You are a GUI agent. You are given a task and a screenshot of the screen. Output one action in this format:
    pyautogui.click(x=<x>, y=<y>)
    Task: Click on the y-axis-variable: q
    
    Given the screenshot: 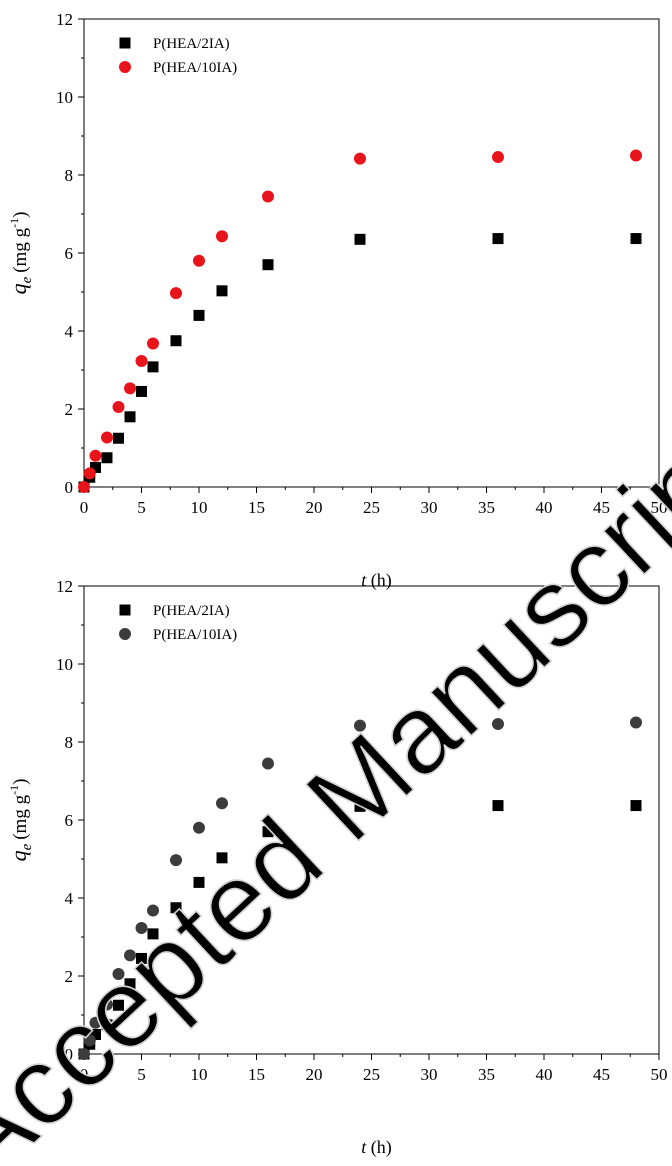 What is the action you would take?
    pyautogui.click(x=18, y=288)
    